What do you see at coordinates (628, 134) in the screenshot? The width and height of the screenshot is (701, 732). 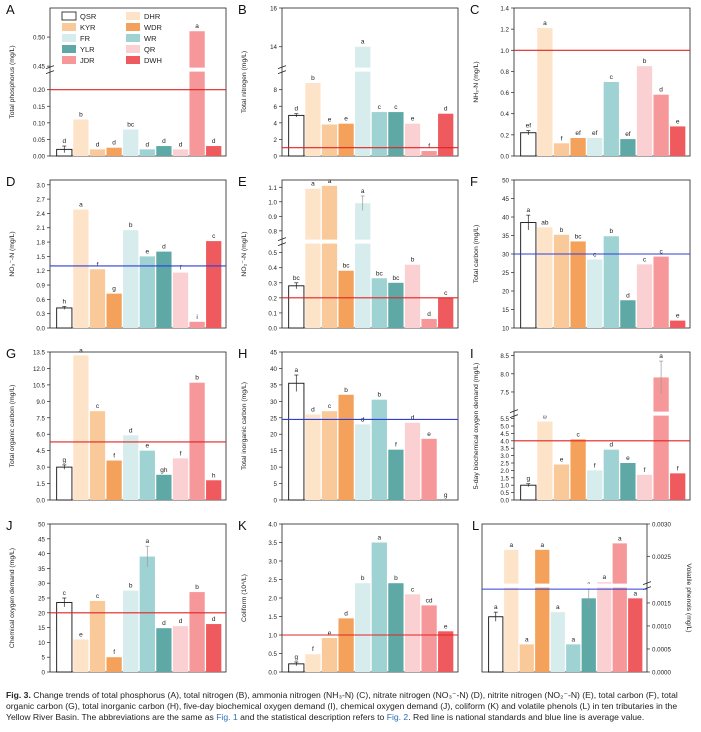 I see `significance-letter: ef` at bounding box center [628, 134].